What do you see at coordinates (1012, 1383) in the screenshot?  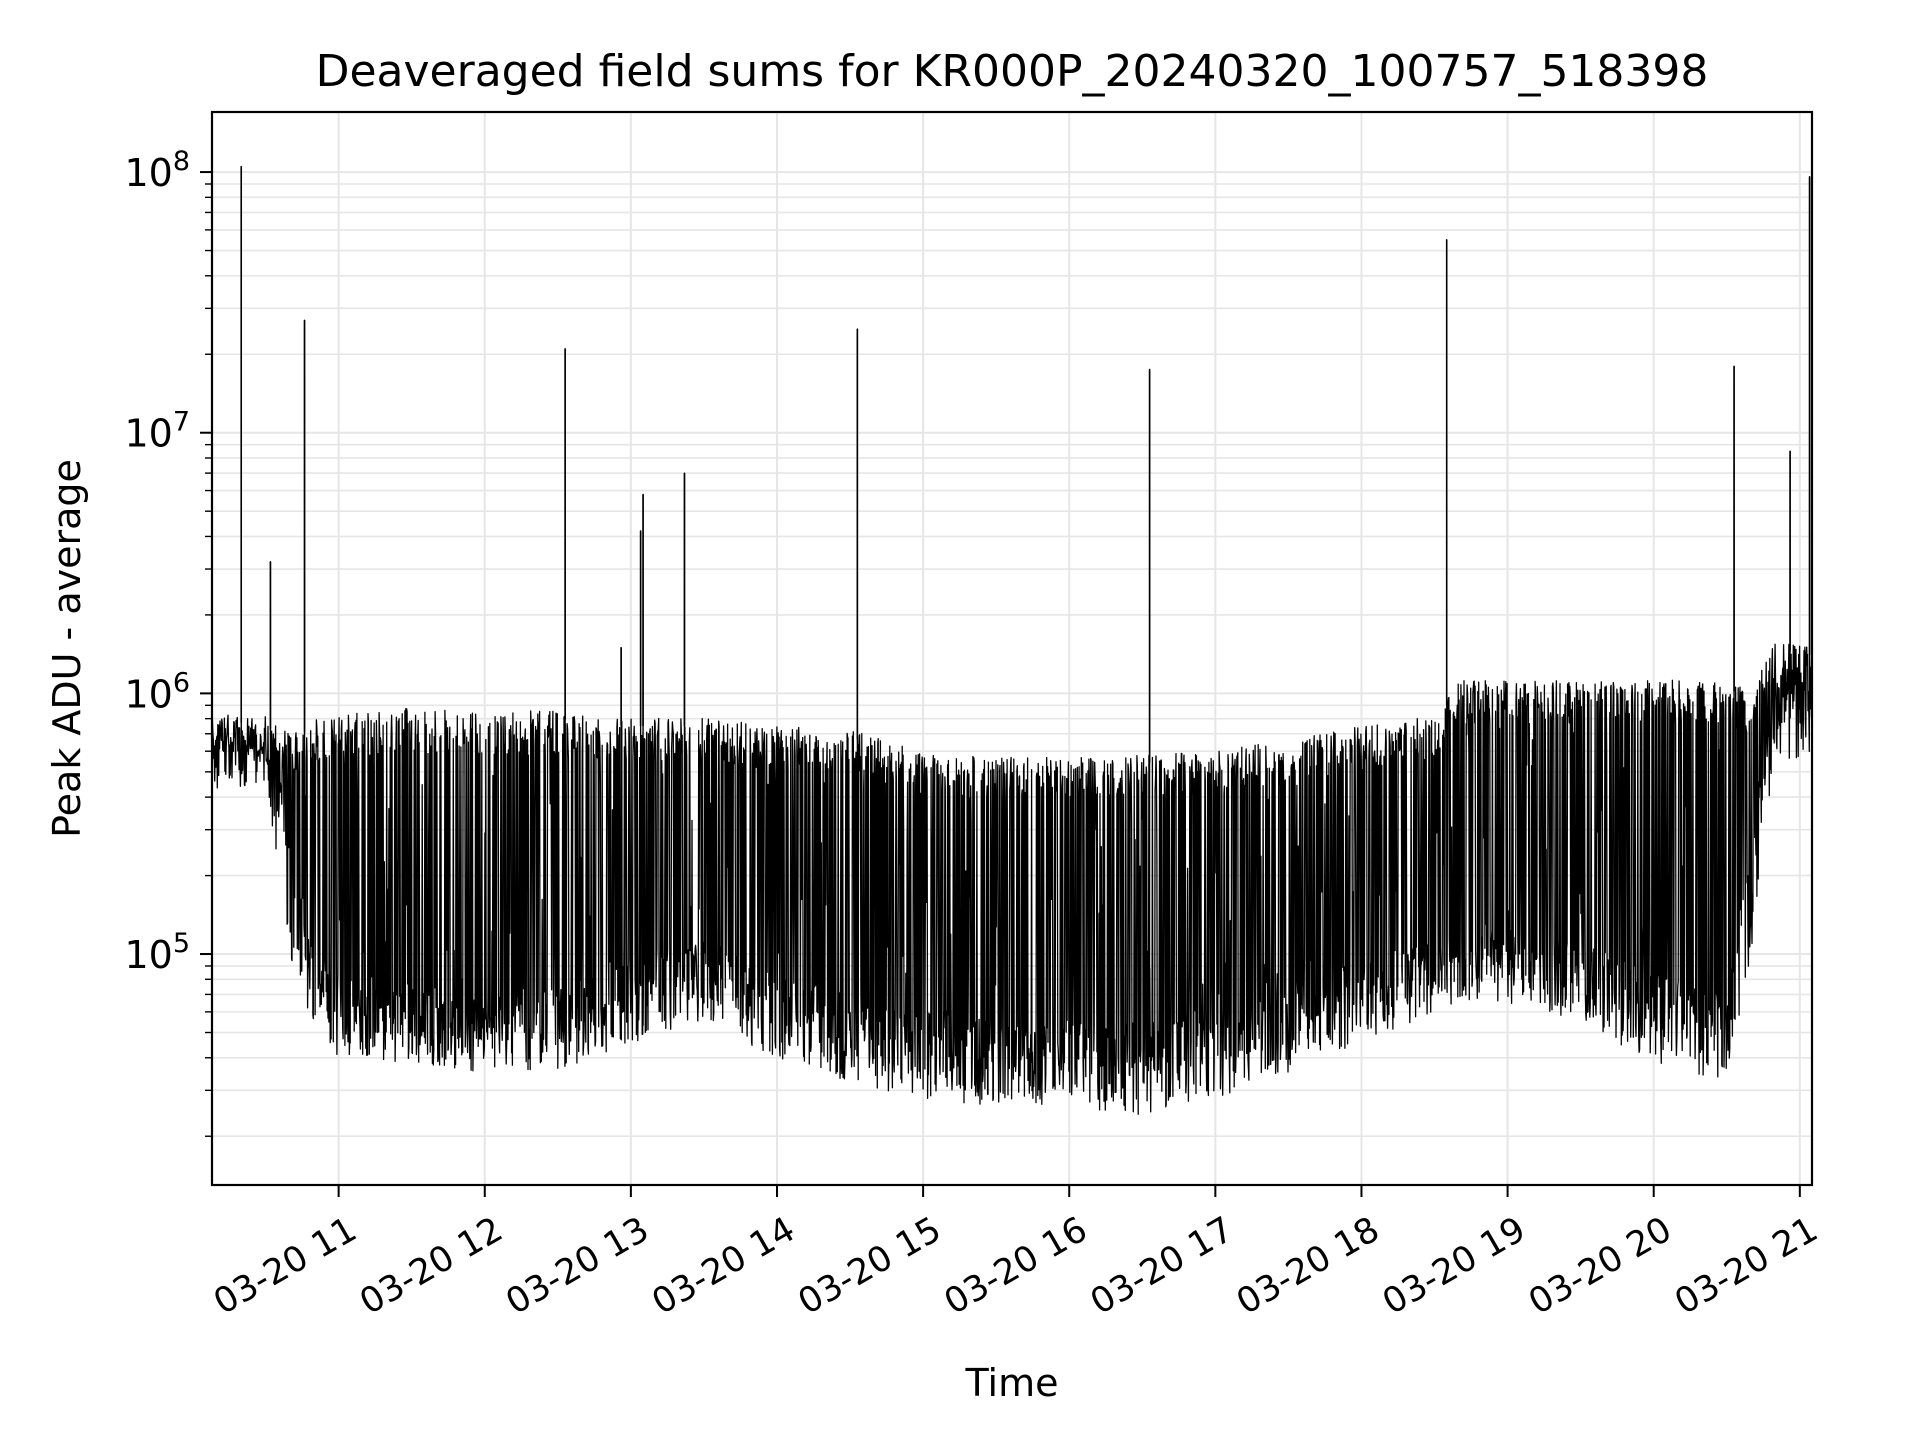 I see `x-axis-label: Time` at bounding box center [1012, 1383].